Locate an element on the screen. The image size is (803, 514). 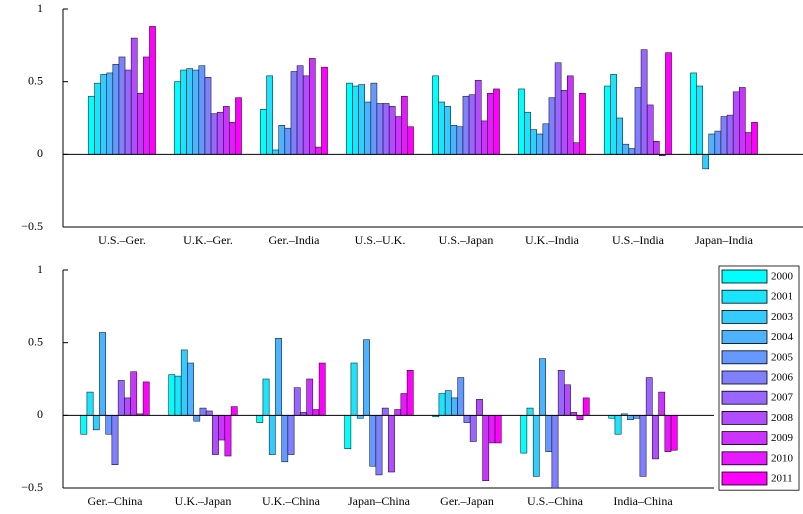
x-tick-label: Ger.–India is located at coordinates (295, 240).